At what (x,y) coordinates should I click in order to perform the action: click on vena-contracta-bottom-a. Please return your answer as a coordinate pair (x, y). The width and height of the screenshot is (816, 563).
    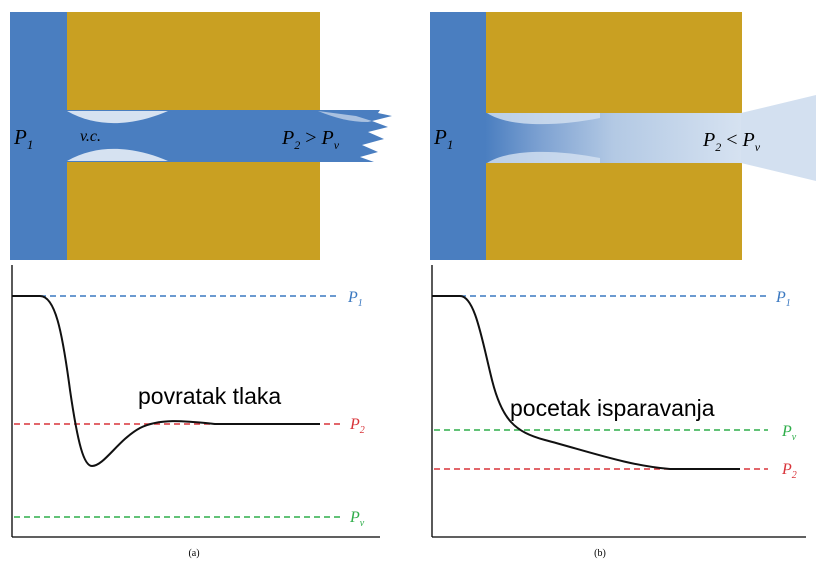
    Looking at the image, I should click on (117, 154).